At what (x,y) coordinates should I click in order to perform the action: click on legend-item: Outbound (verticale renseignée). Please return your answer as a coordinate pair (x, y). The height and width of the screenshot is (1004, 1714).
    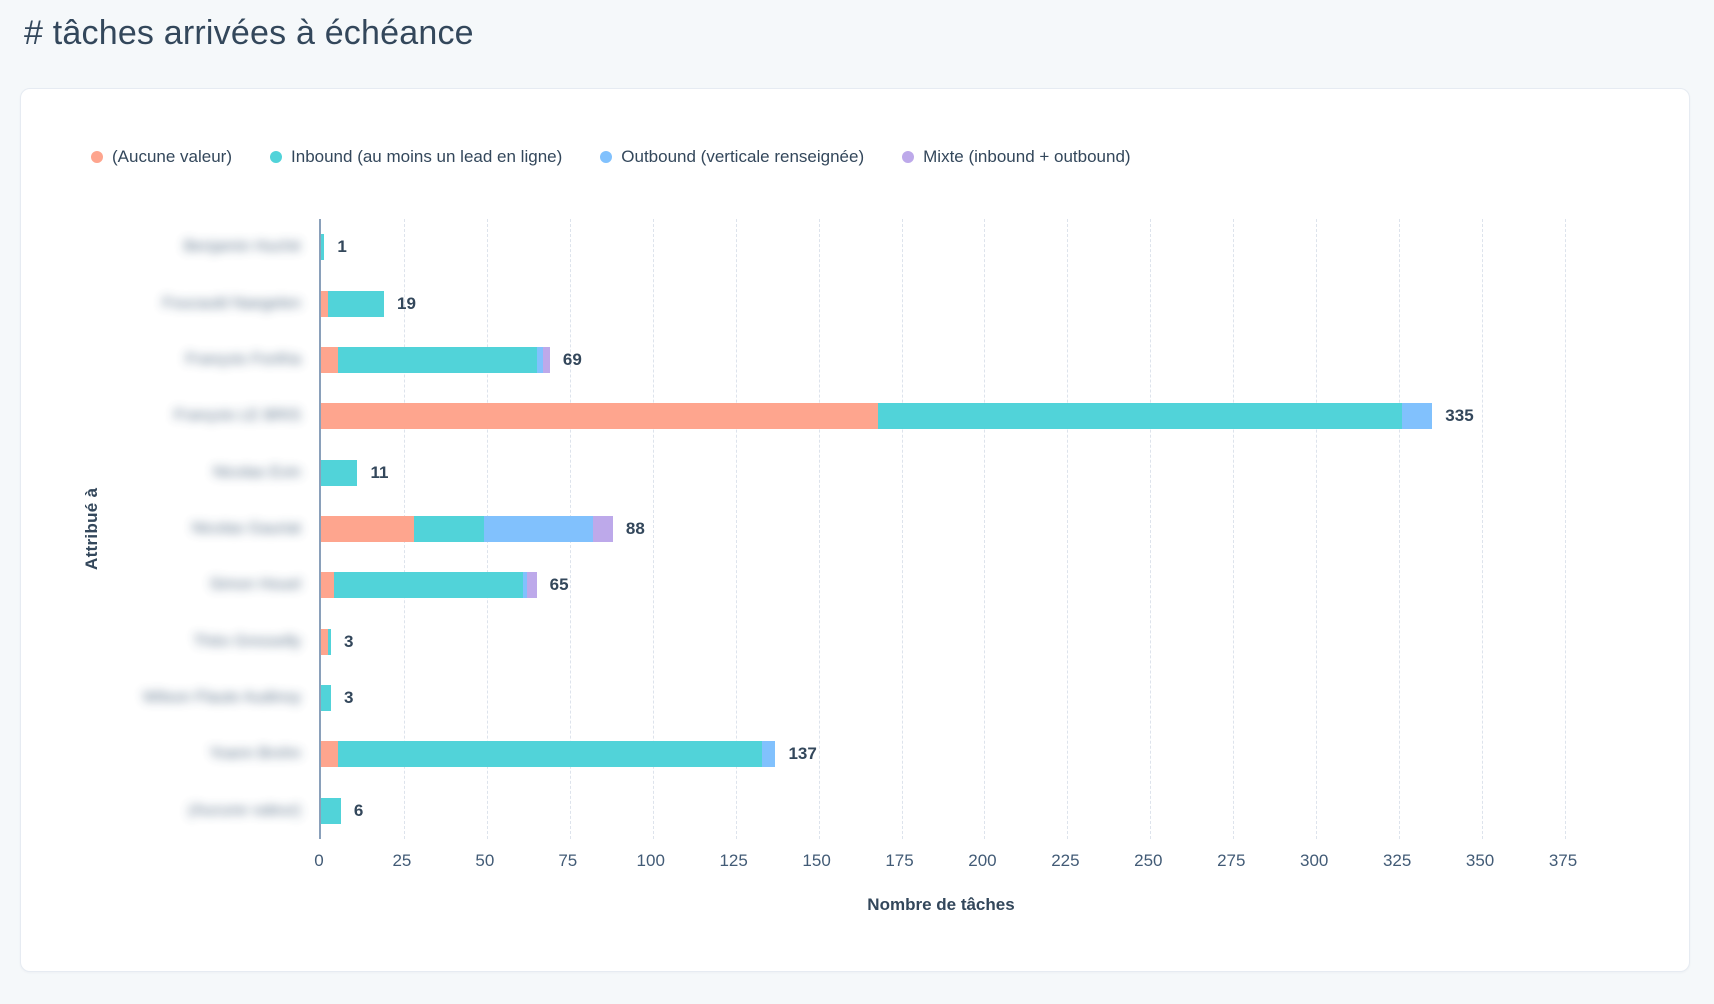
    Looking at the image, I should click on (732, 157).